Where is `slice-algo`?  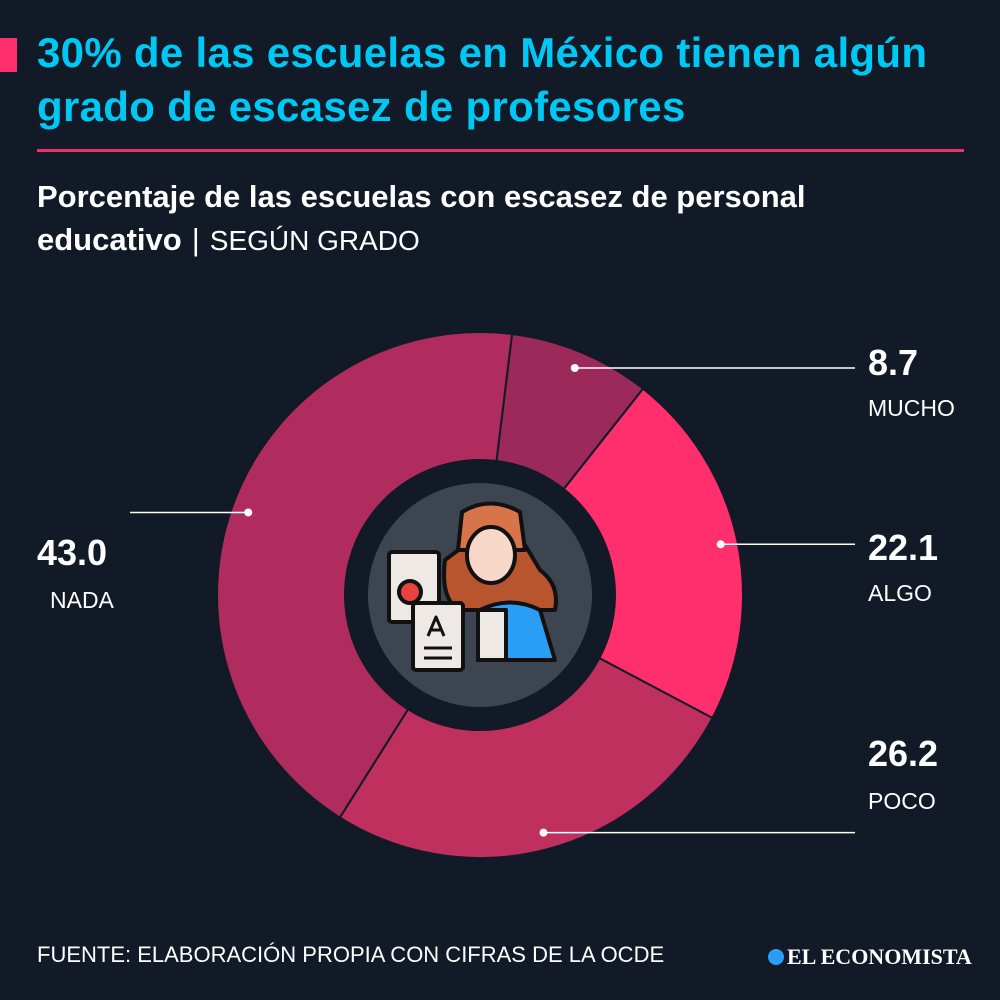 slice-algo is located at coordinates (653, 553).